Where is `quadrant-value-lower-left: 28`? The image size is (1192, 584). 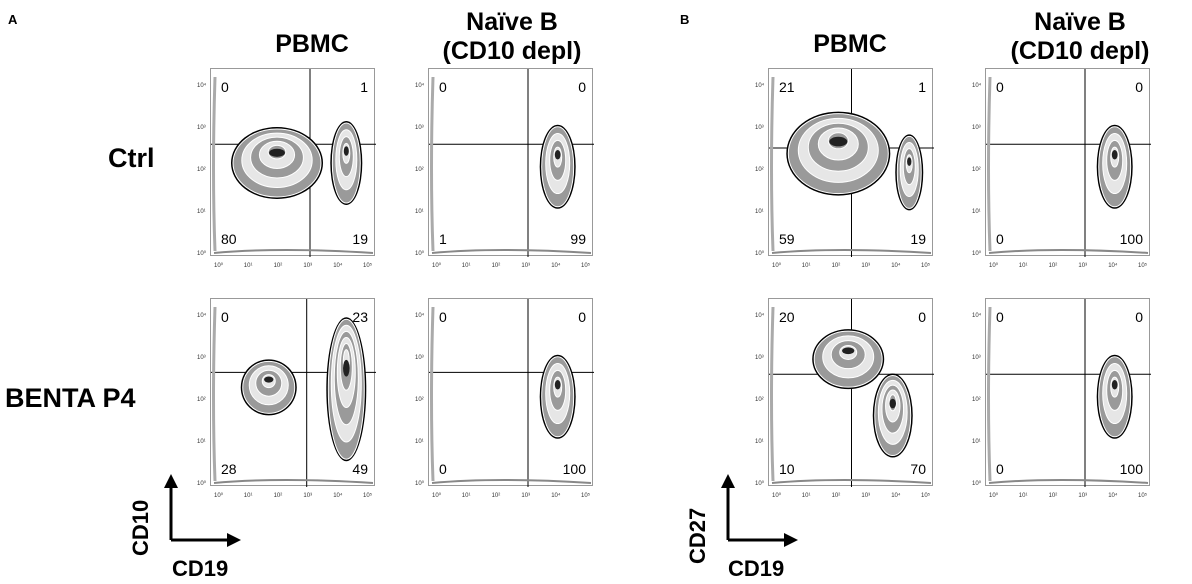
quadrant-value-lower-left: 28 is located at coordinates (229, 469).